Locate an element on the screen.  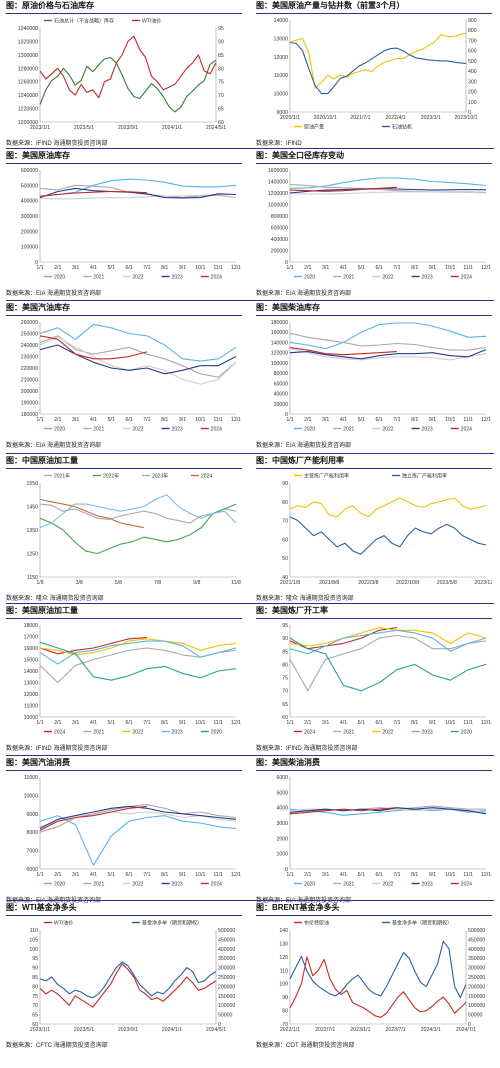
y-tick-label: 110 is located at coordinates (284, 971).